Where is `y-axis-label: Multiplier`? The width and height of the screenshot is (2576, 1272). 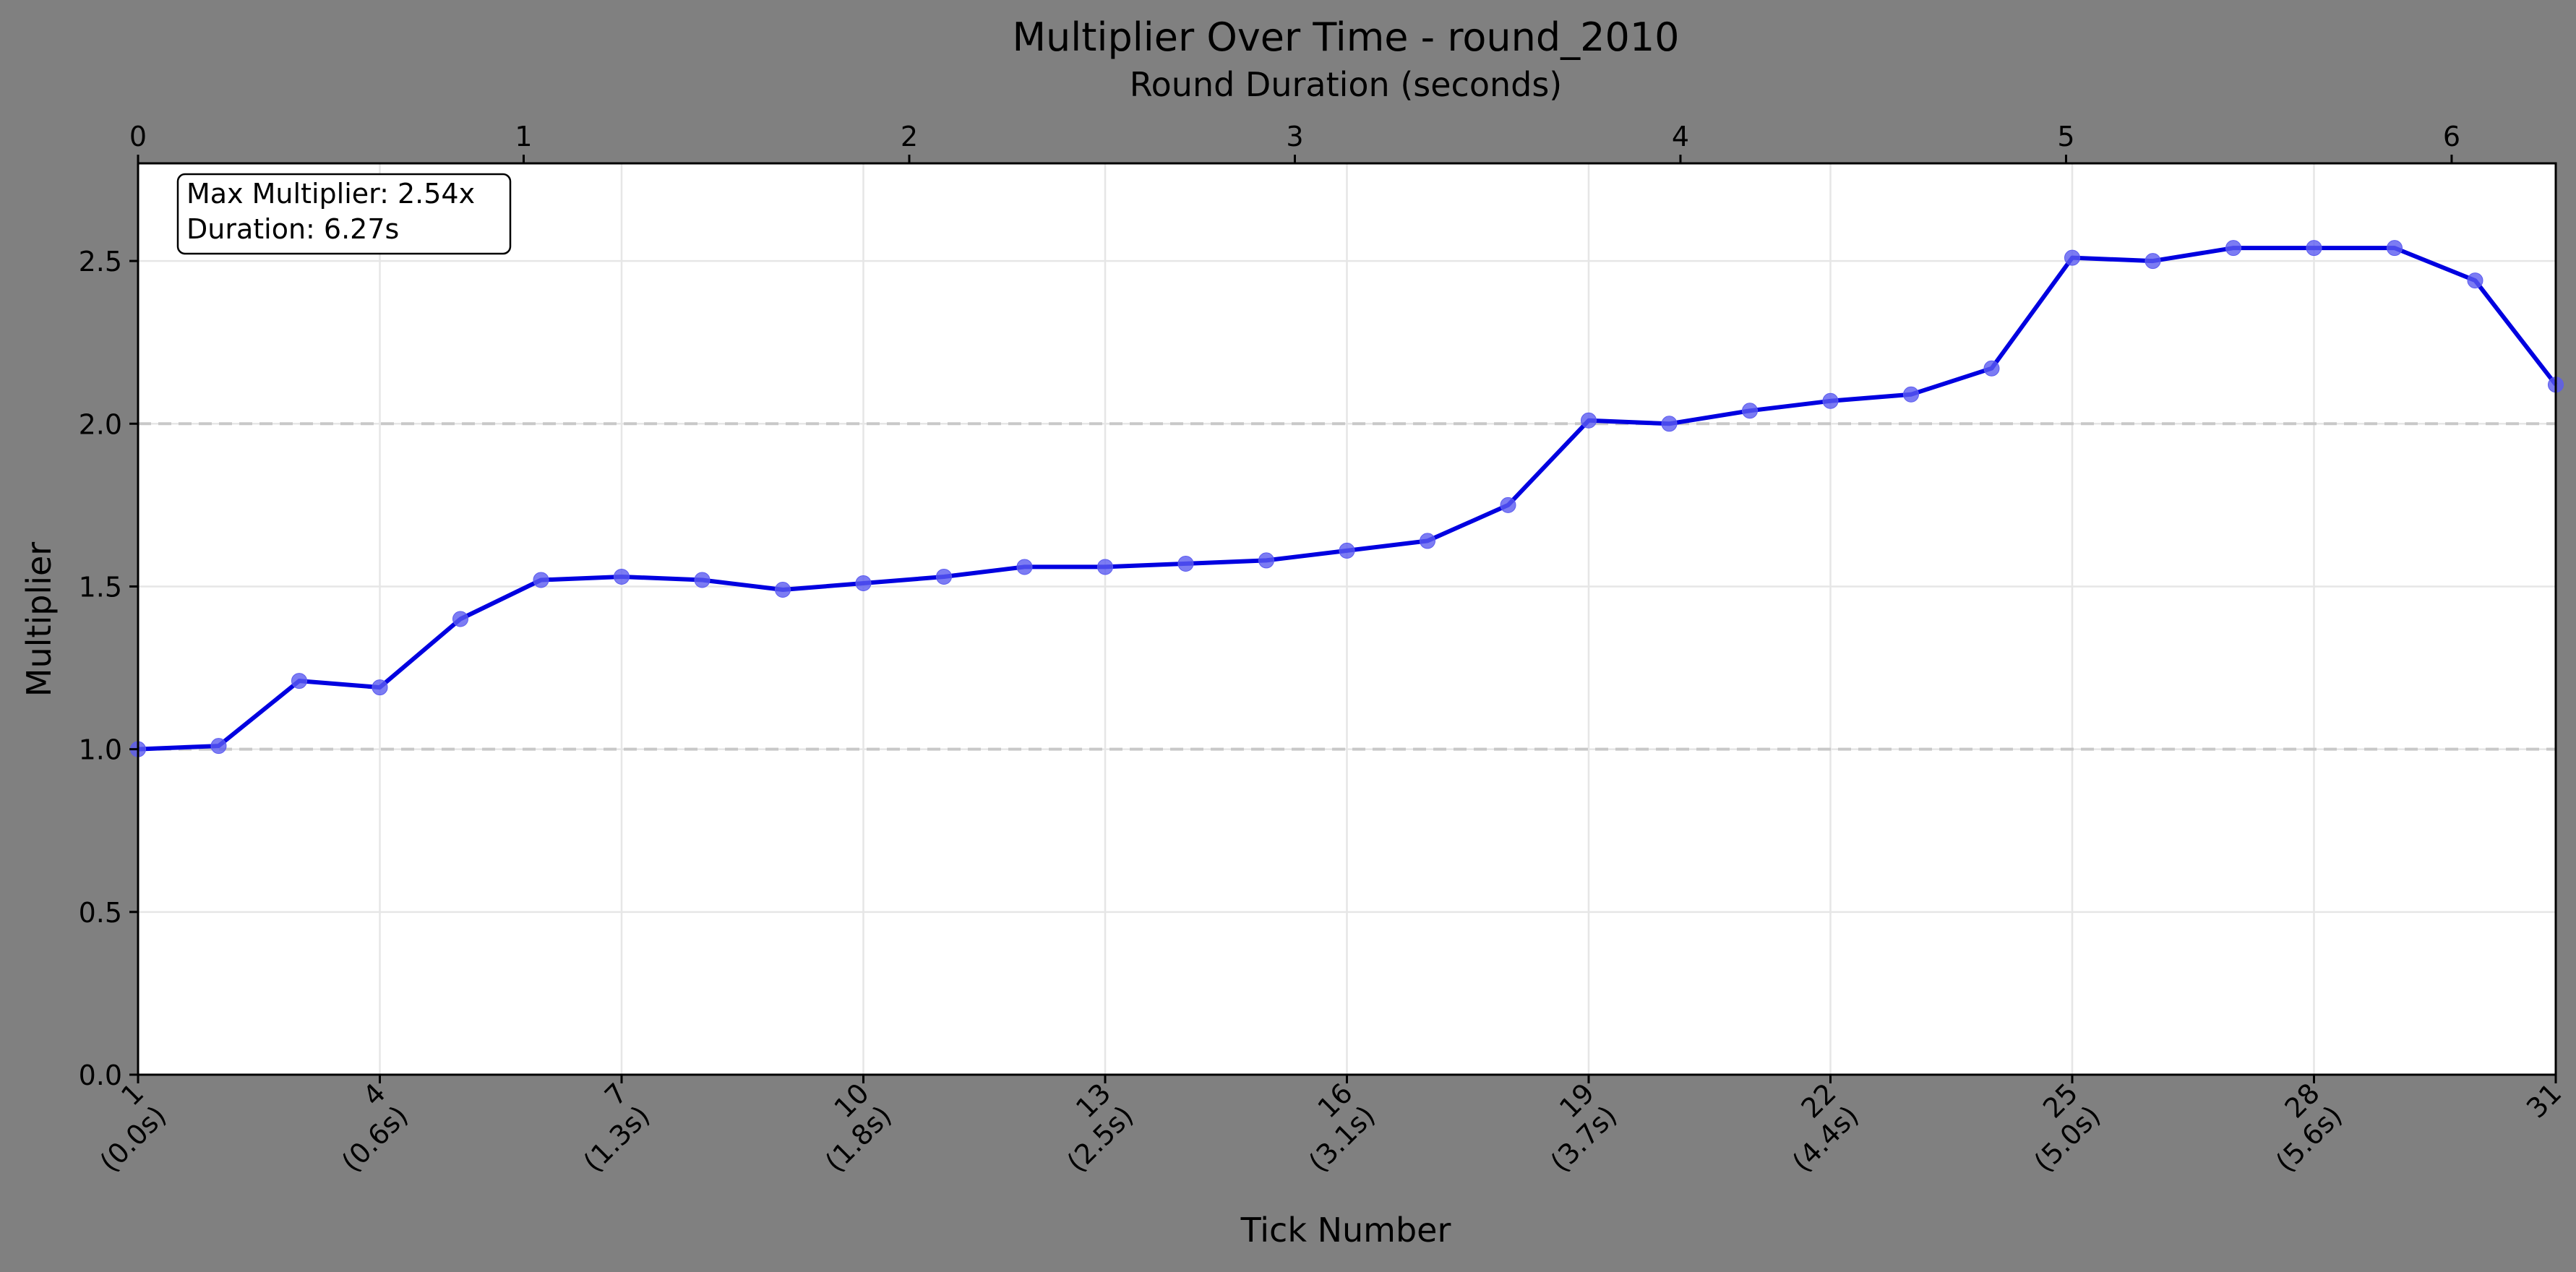 y-axis-label: Multiplier is located at coordinates (40, 619).